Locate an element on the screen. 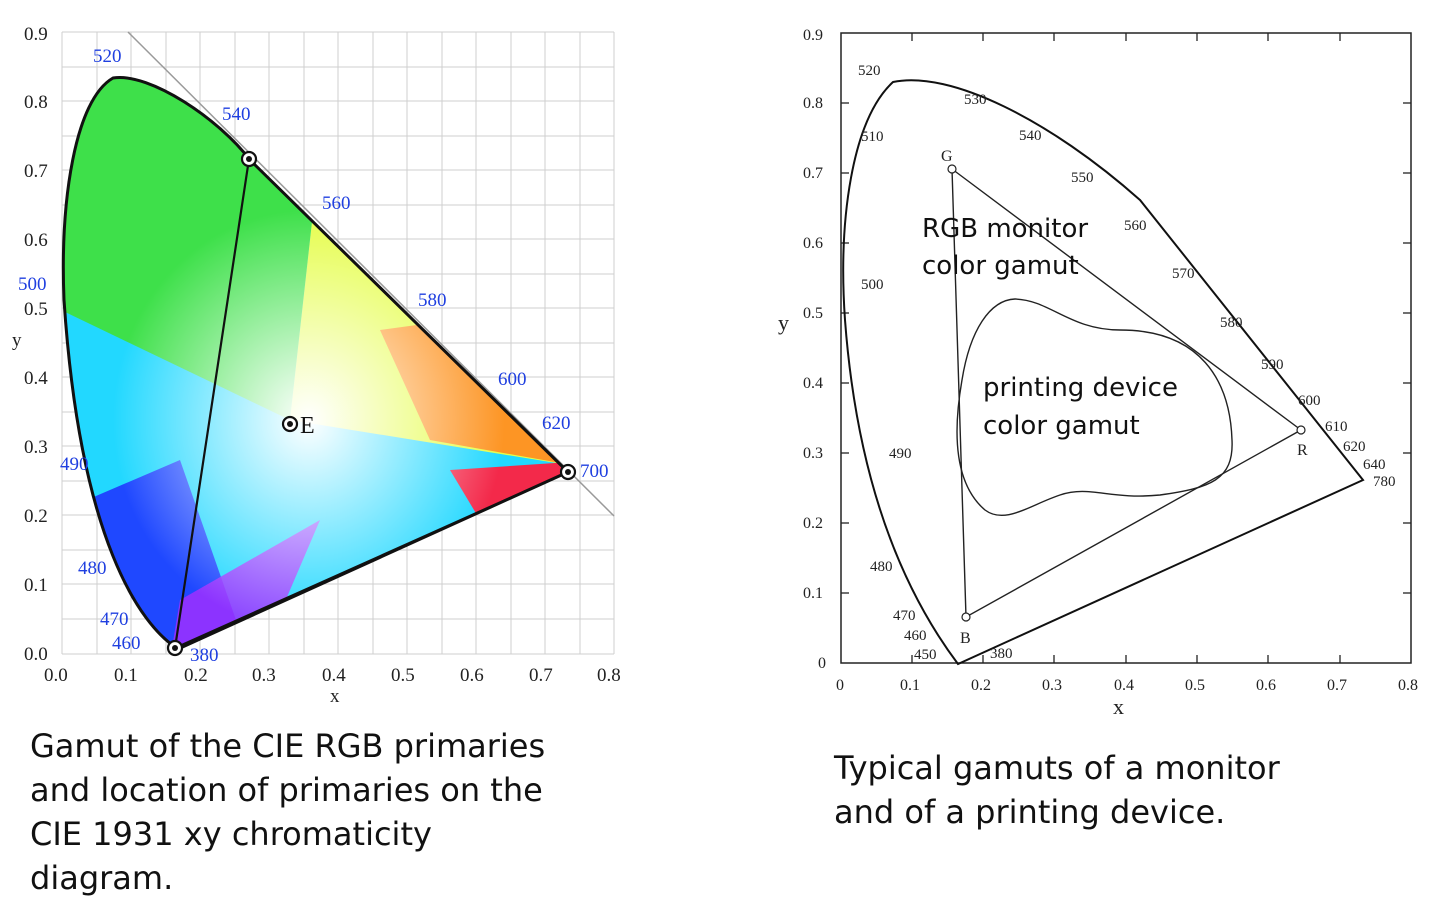  left-wavelength-label: 500 is located at coordinates (32, 284).